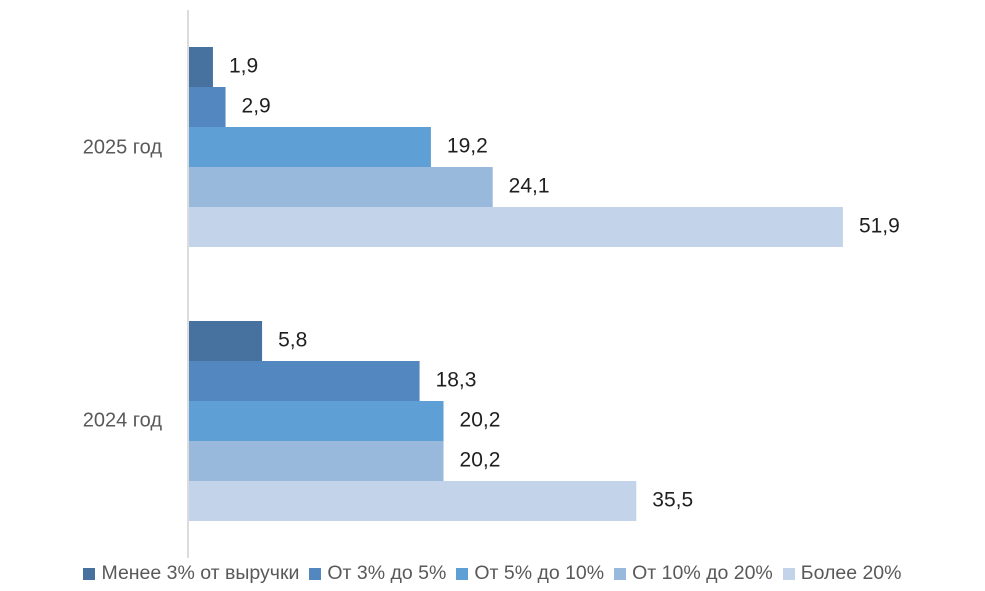  I want to click on legend-label: От 3% до 5%, so click(387, 573).